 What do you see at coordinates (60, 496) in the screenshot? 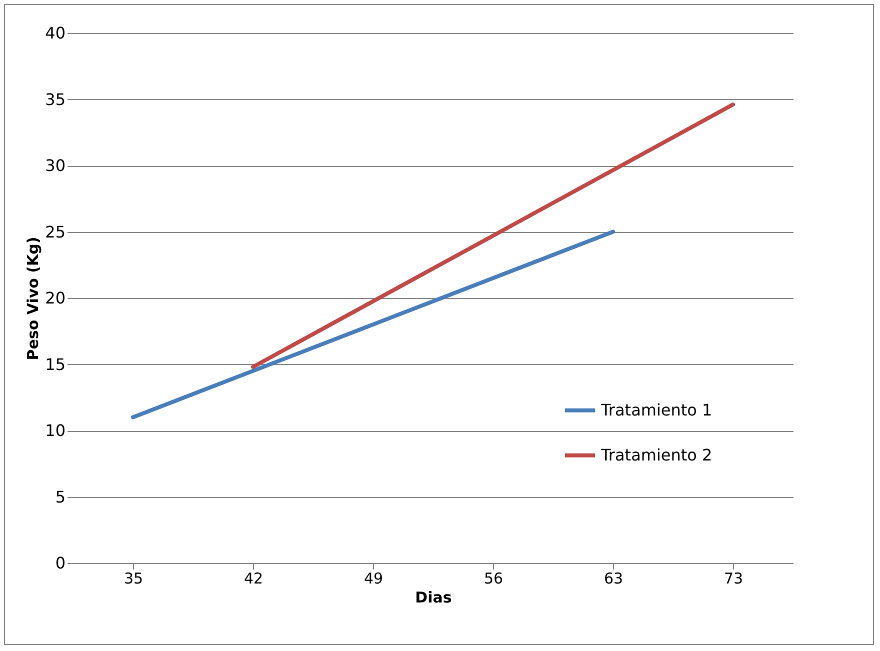
I see `y-tick-label: 5` at bounding box center [60, 496].